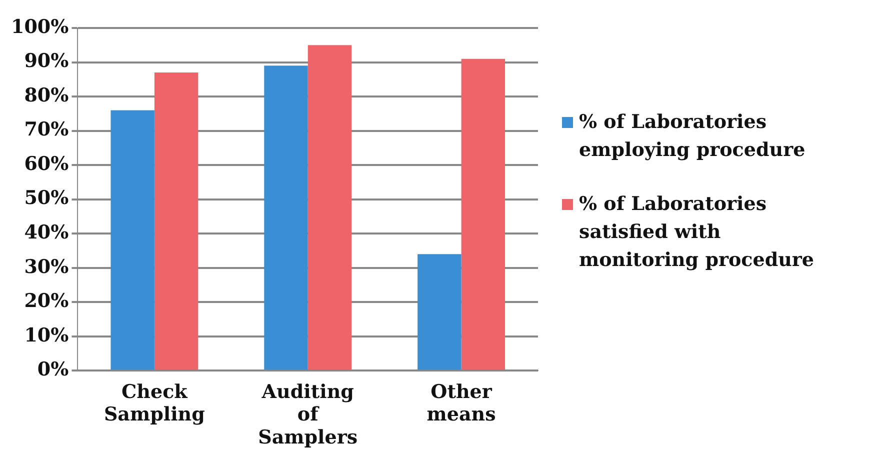 The image size is (893, 463). What do you see at coordinates (46, 232) in the screenshot?
I see `y-tick-label: 40%` at bounding box center [46, 232].